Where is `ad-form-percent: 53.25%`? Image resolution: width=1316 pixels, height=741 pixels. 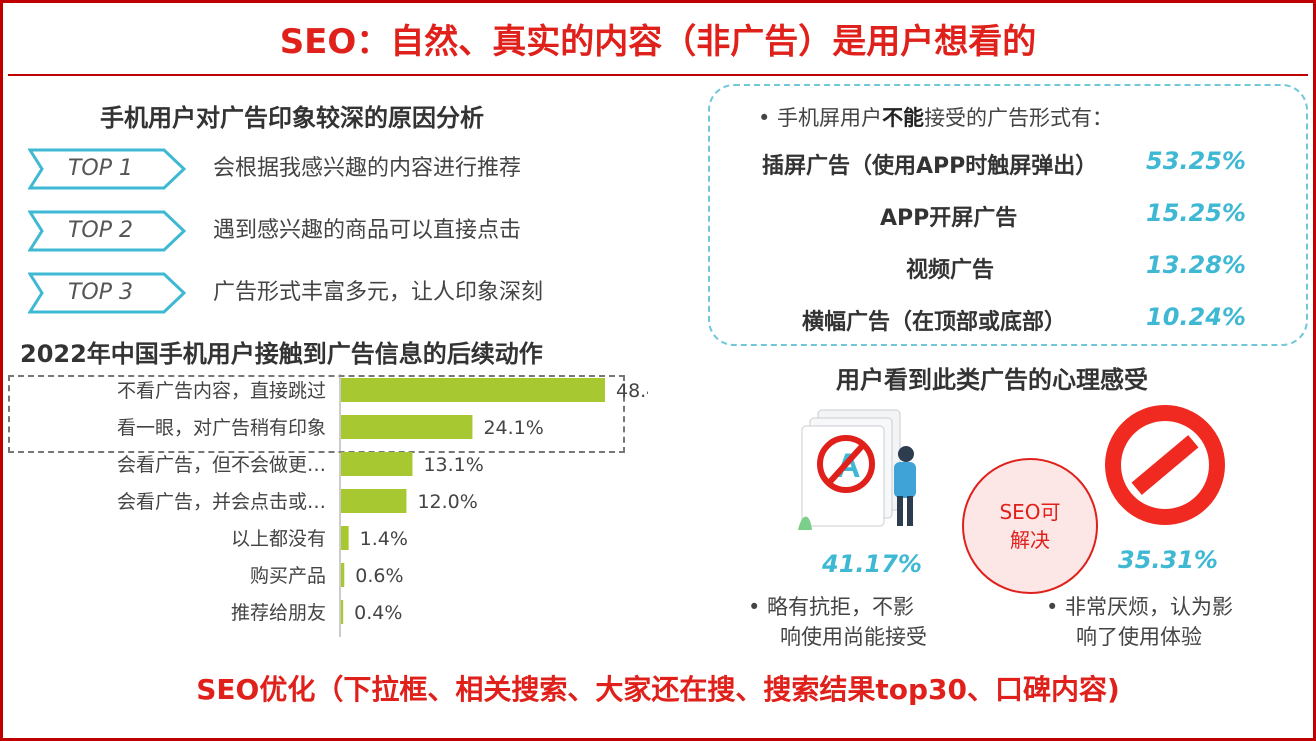
ad-form-percent: 53.25% is located at coordinates (1196, 161).